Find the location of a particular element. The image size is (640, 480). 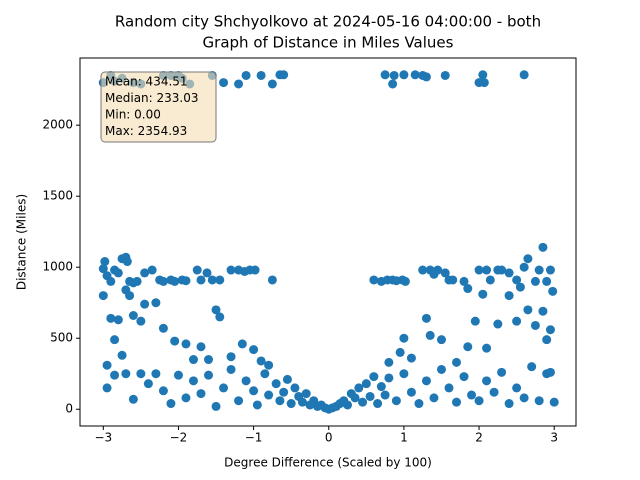

y-tick-label: 2000 is located at coordinates (57, 125).